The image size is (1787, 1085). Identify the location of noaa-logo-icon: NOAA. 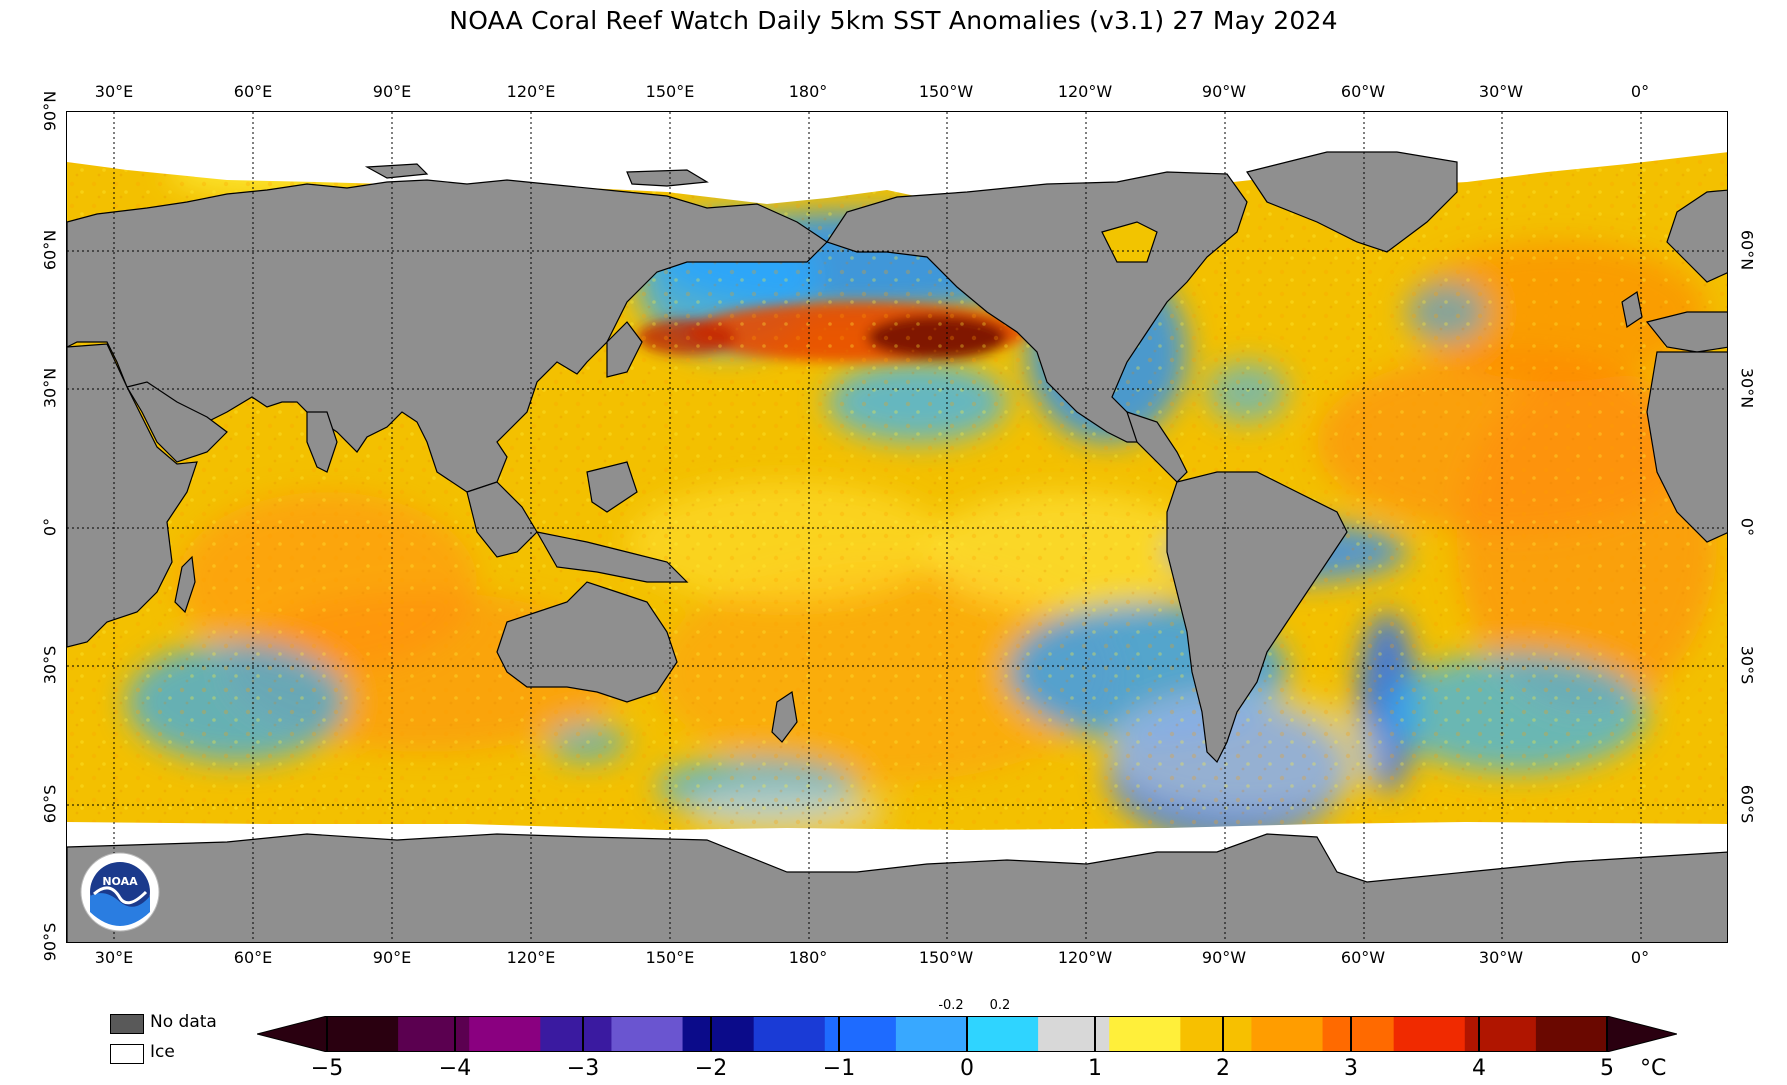
(120, 892).